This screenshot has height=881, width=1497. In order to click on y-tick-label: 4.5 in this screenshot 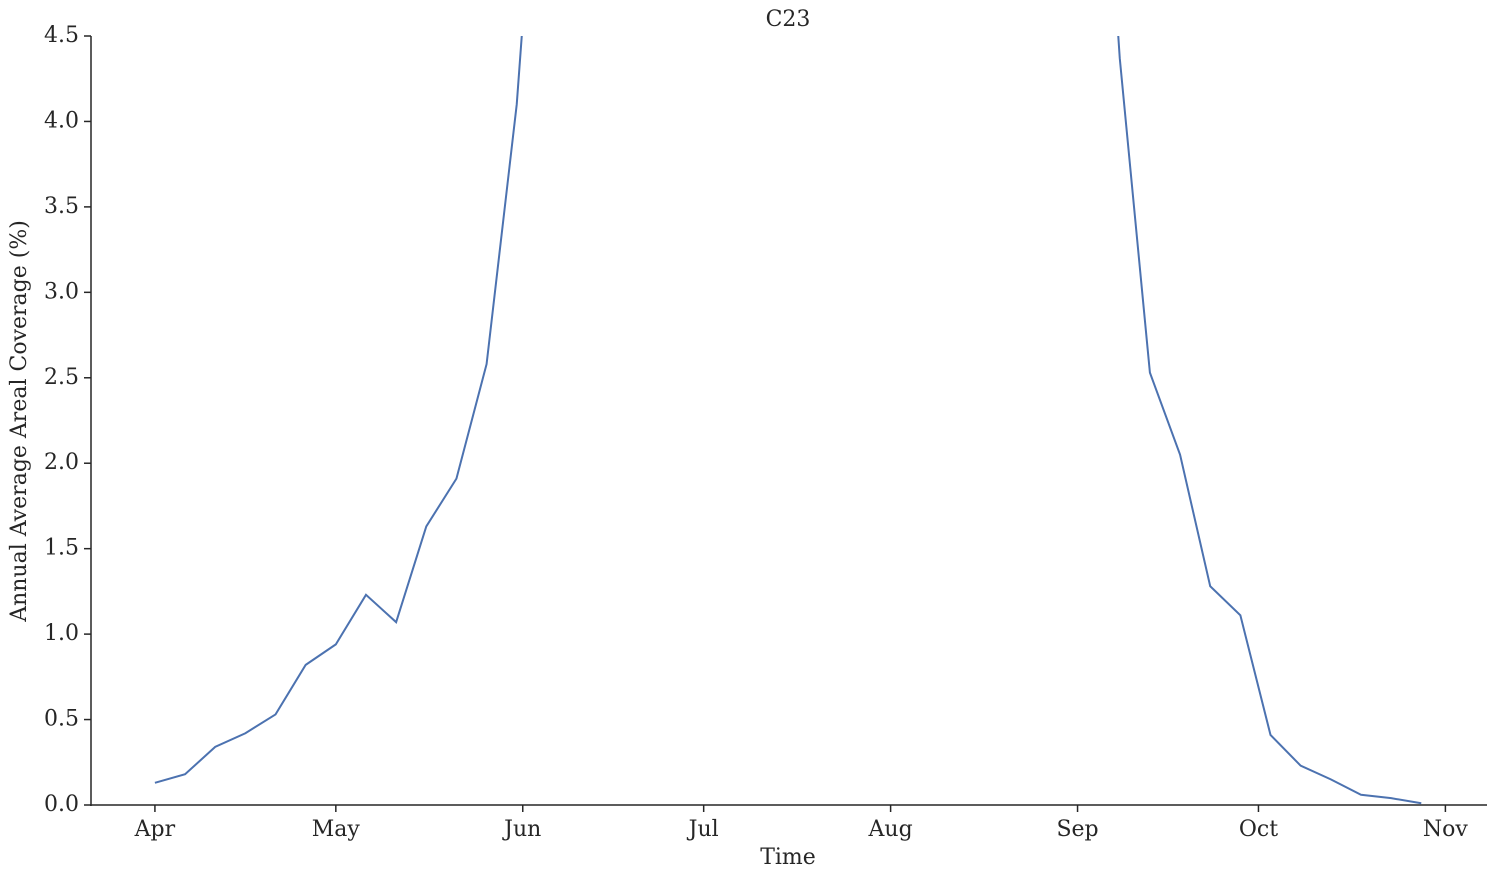, I will do `click(61, 35)`.